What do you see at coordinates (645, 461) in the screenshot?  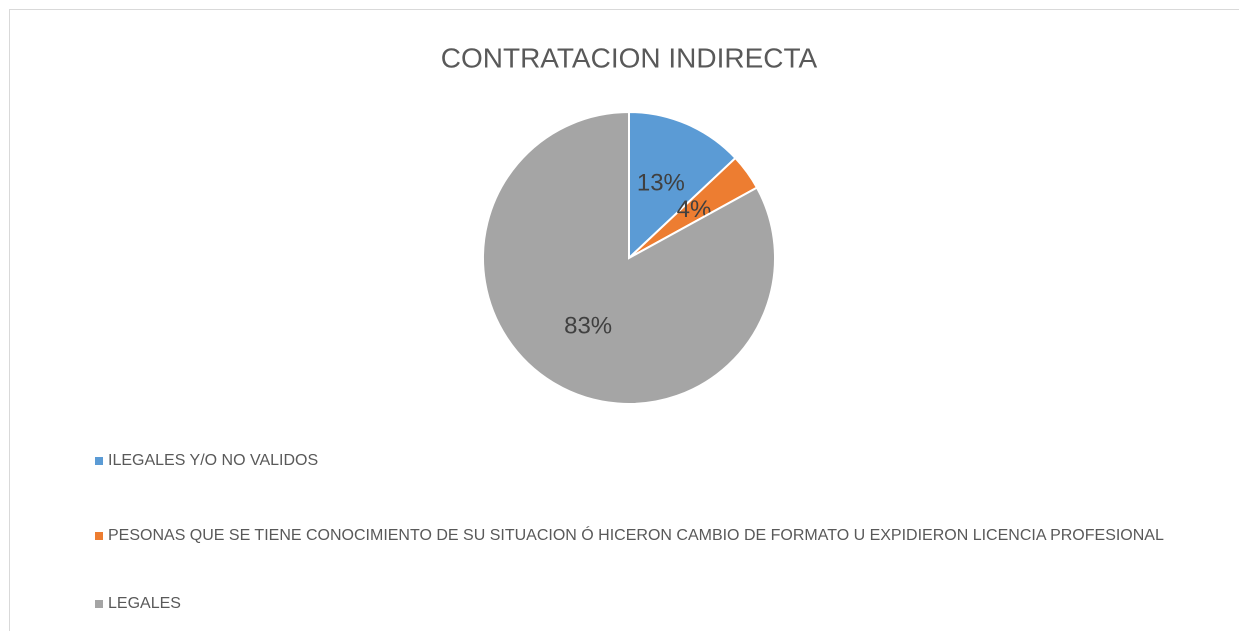 I see `legend-entry: ILEGALES Y/O NO VALIDOS` at bounding box center [645, 461].